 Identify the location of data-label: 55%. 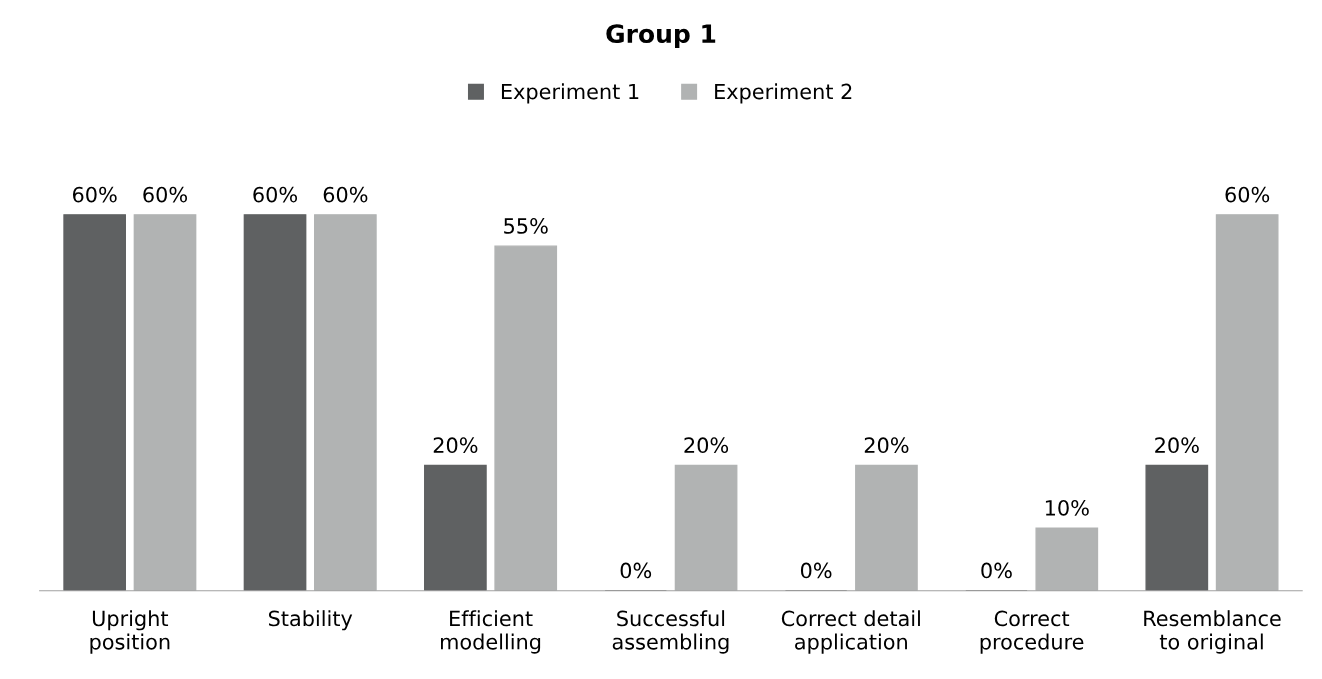
(526, 226).